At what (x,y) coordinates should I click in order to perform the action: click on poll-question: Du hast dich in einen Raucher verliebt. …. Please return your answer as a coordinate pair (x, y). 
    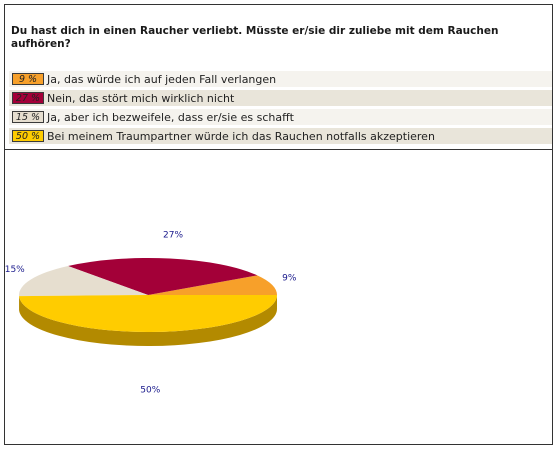
    Looking at the image, I should click on (255, 37).